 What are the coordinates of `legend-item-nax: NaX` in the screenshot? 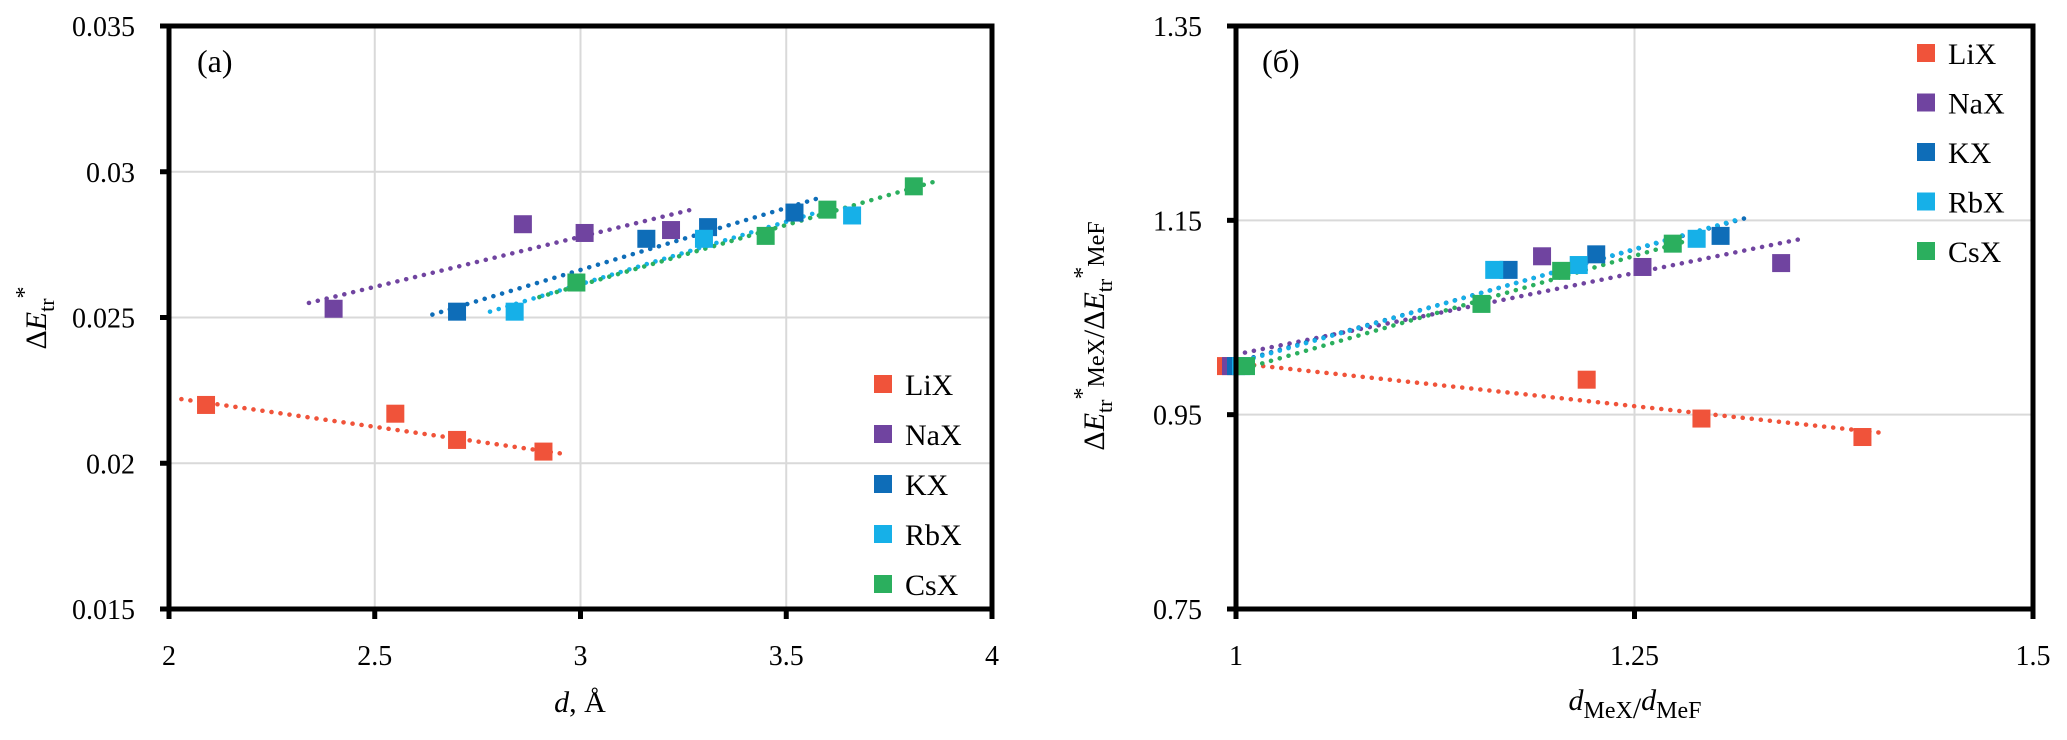 It's located at (1961, 104).